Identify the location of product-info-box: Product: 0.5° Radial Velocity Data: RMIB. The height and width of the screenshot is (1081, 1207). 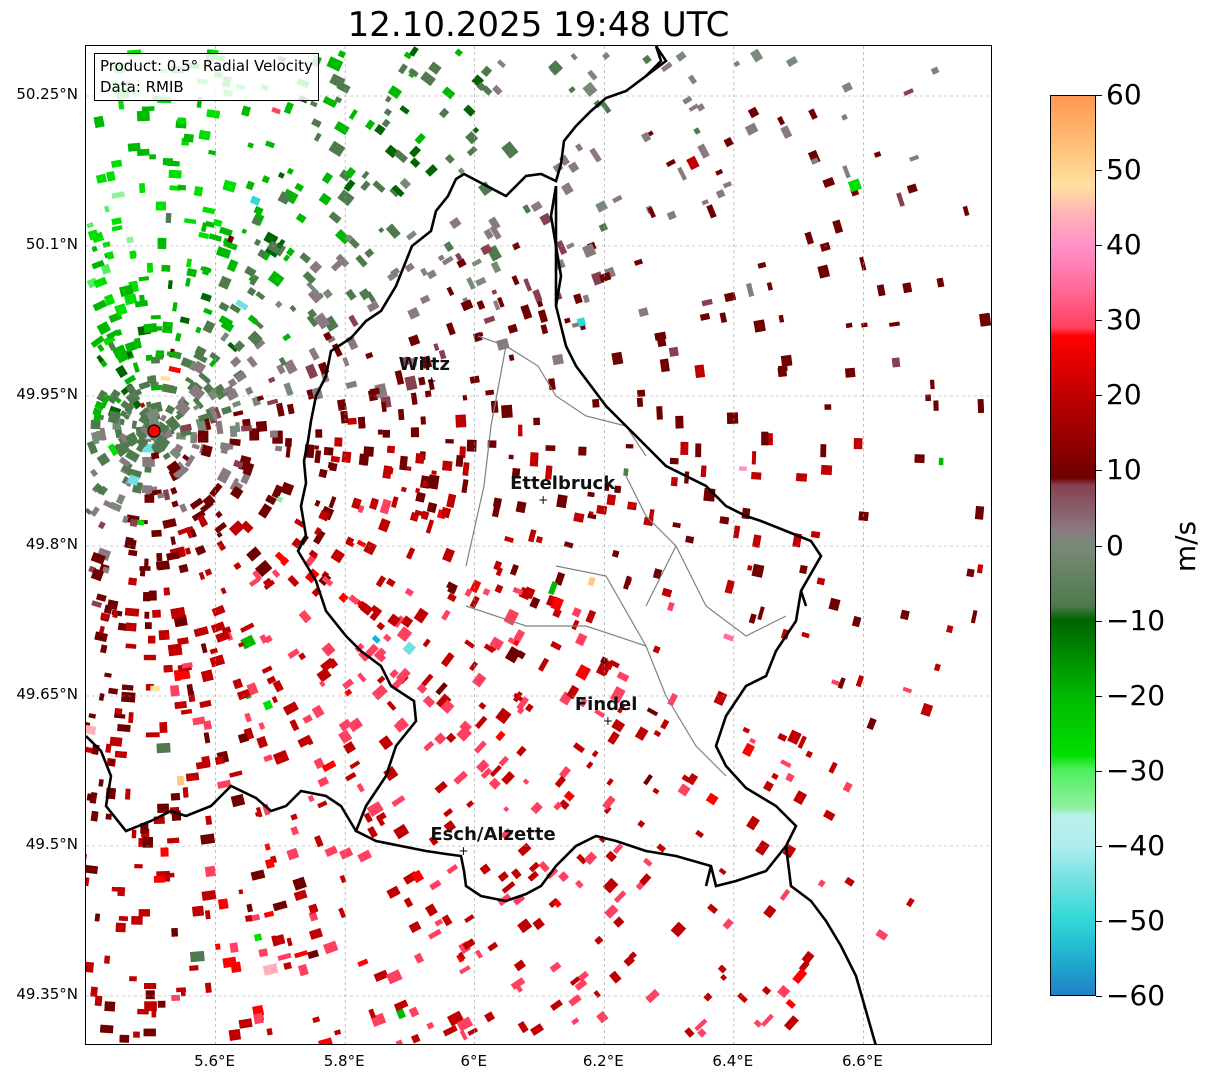
(206, 77).